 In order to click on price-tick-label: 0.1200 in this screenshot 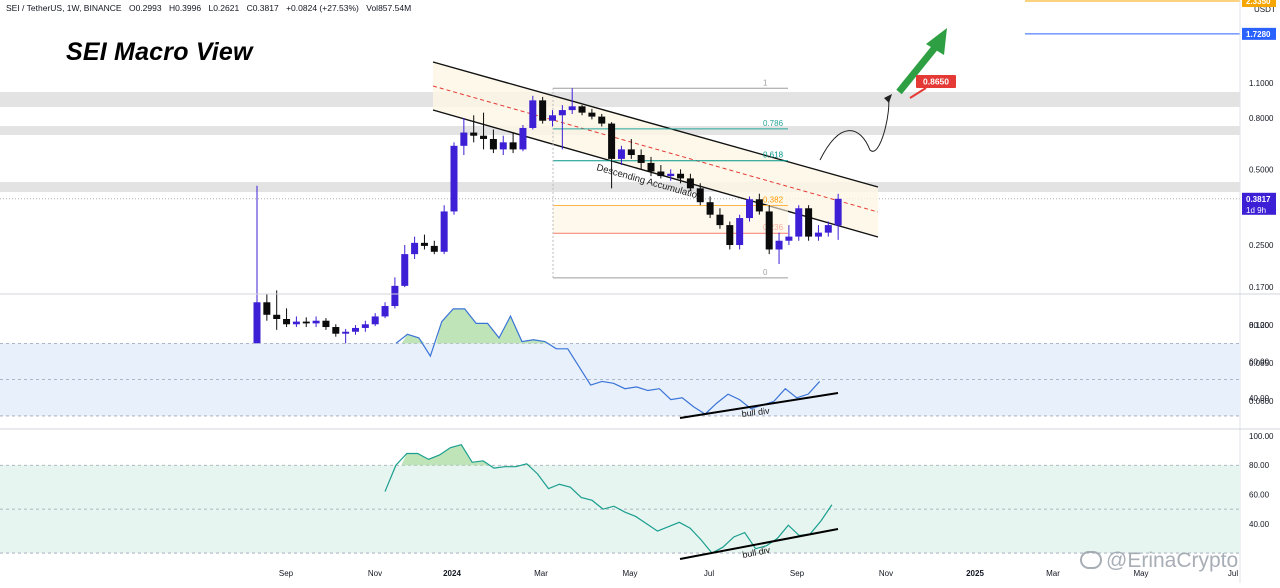, I will do `click(1261, 325)`.